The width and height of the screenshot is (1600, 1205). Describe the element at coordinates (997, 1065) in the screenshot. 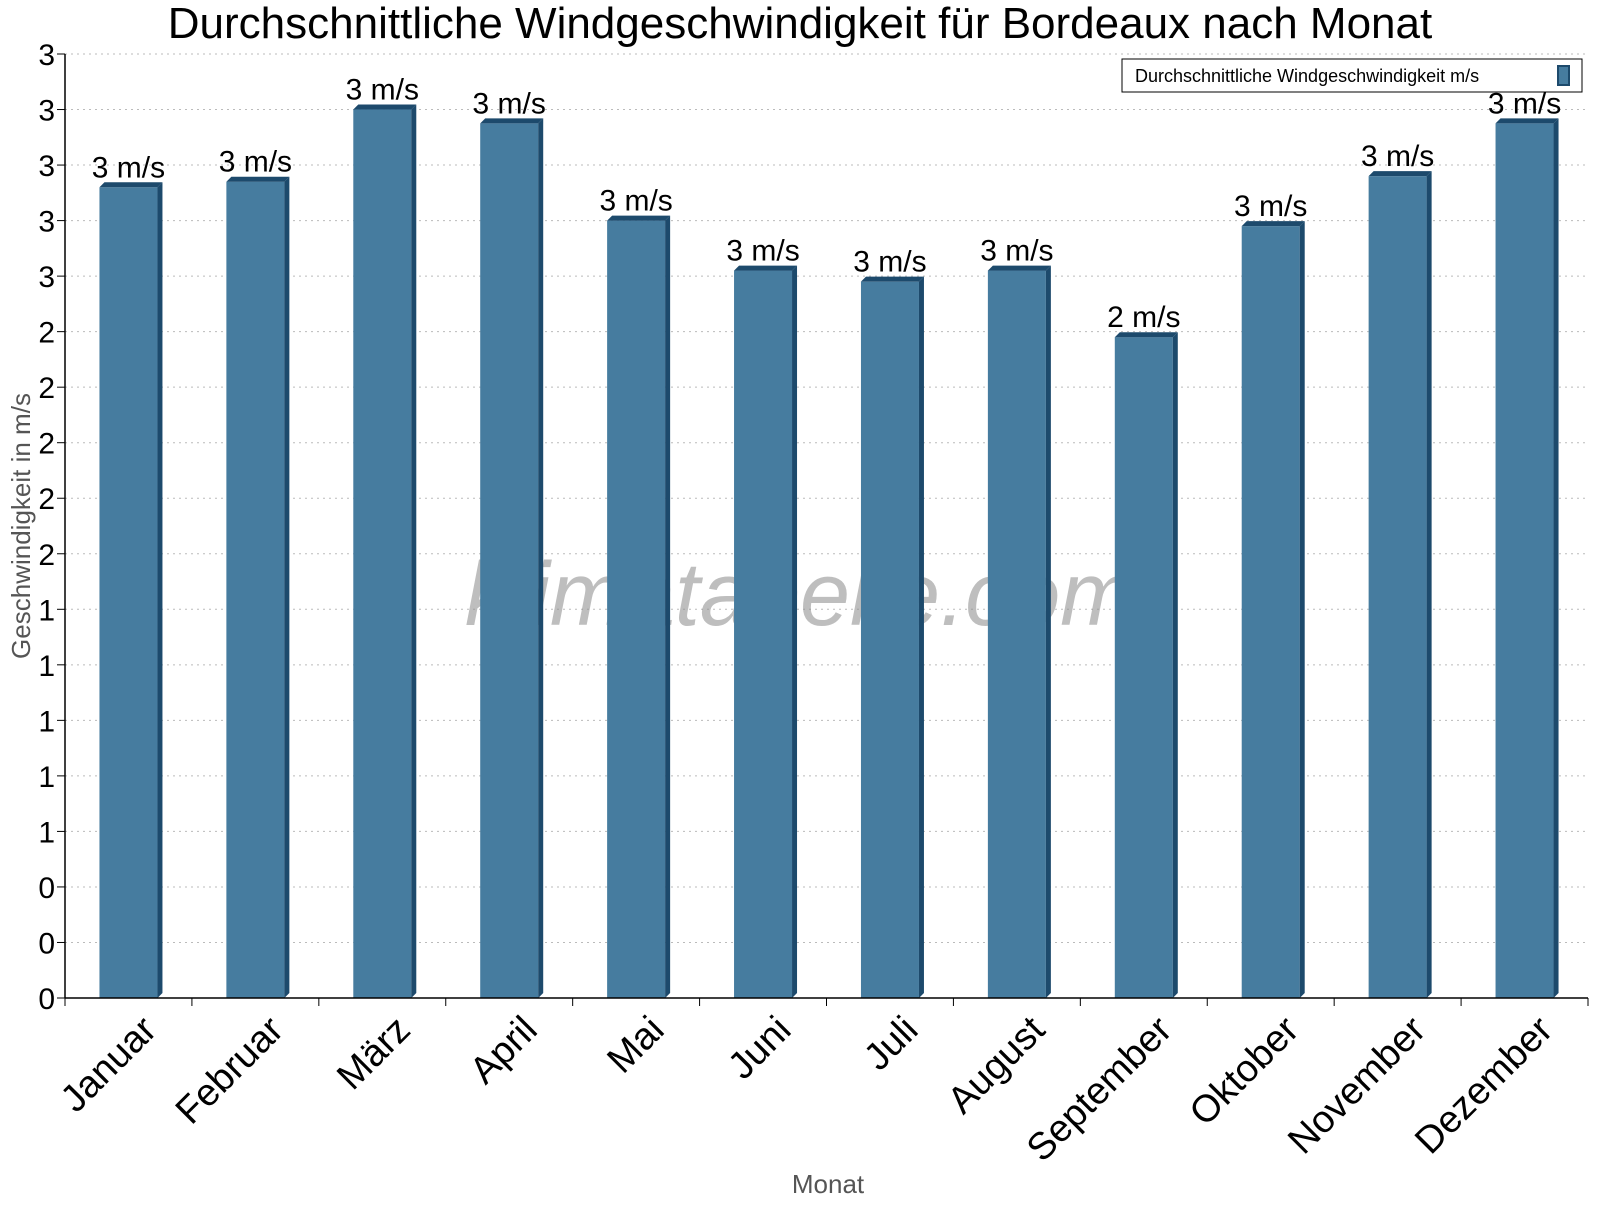

I see `x-tick-label: August` at that location.